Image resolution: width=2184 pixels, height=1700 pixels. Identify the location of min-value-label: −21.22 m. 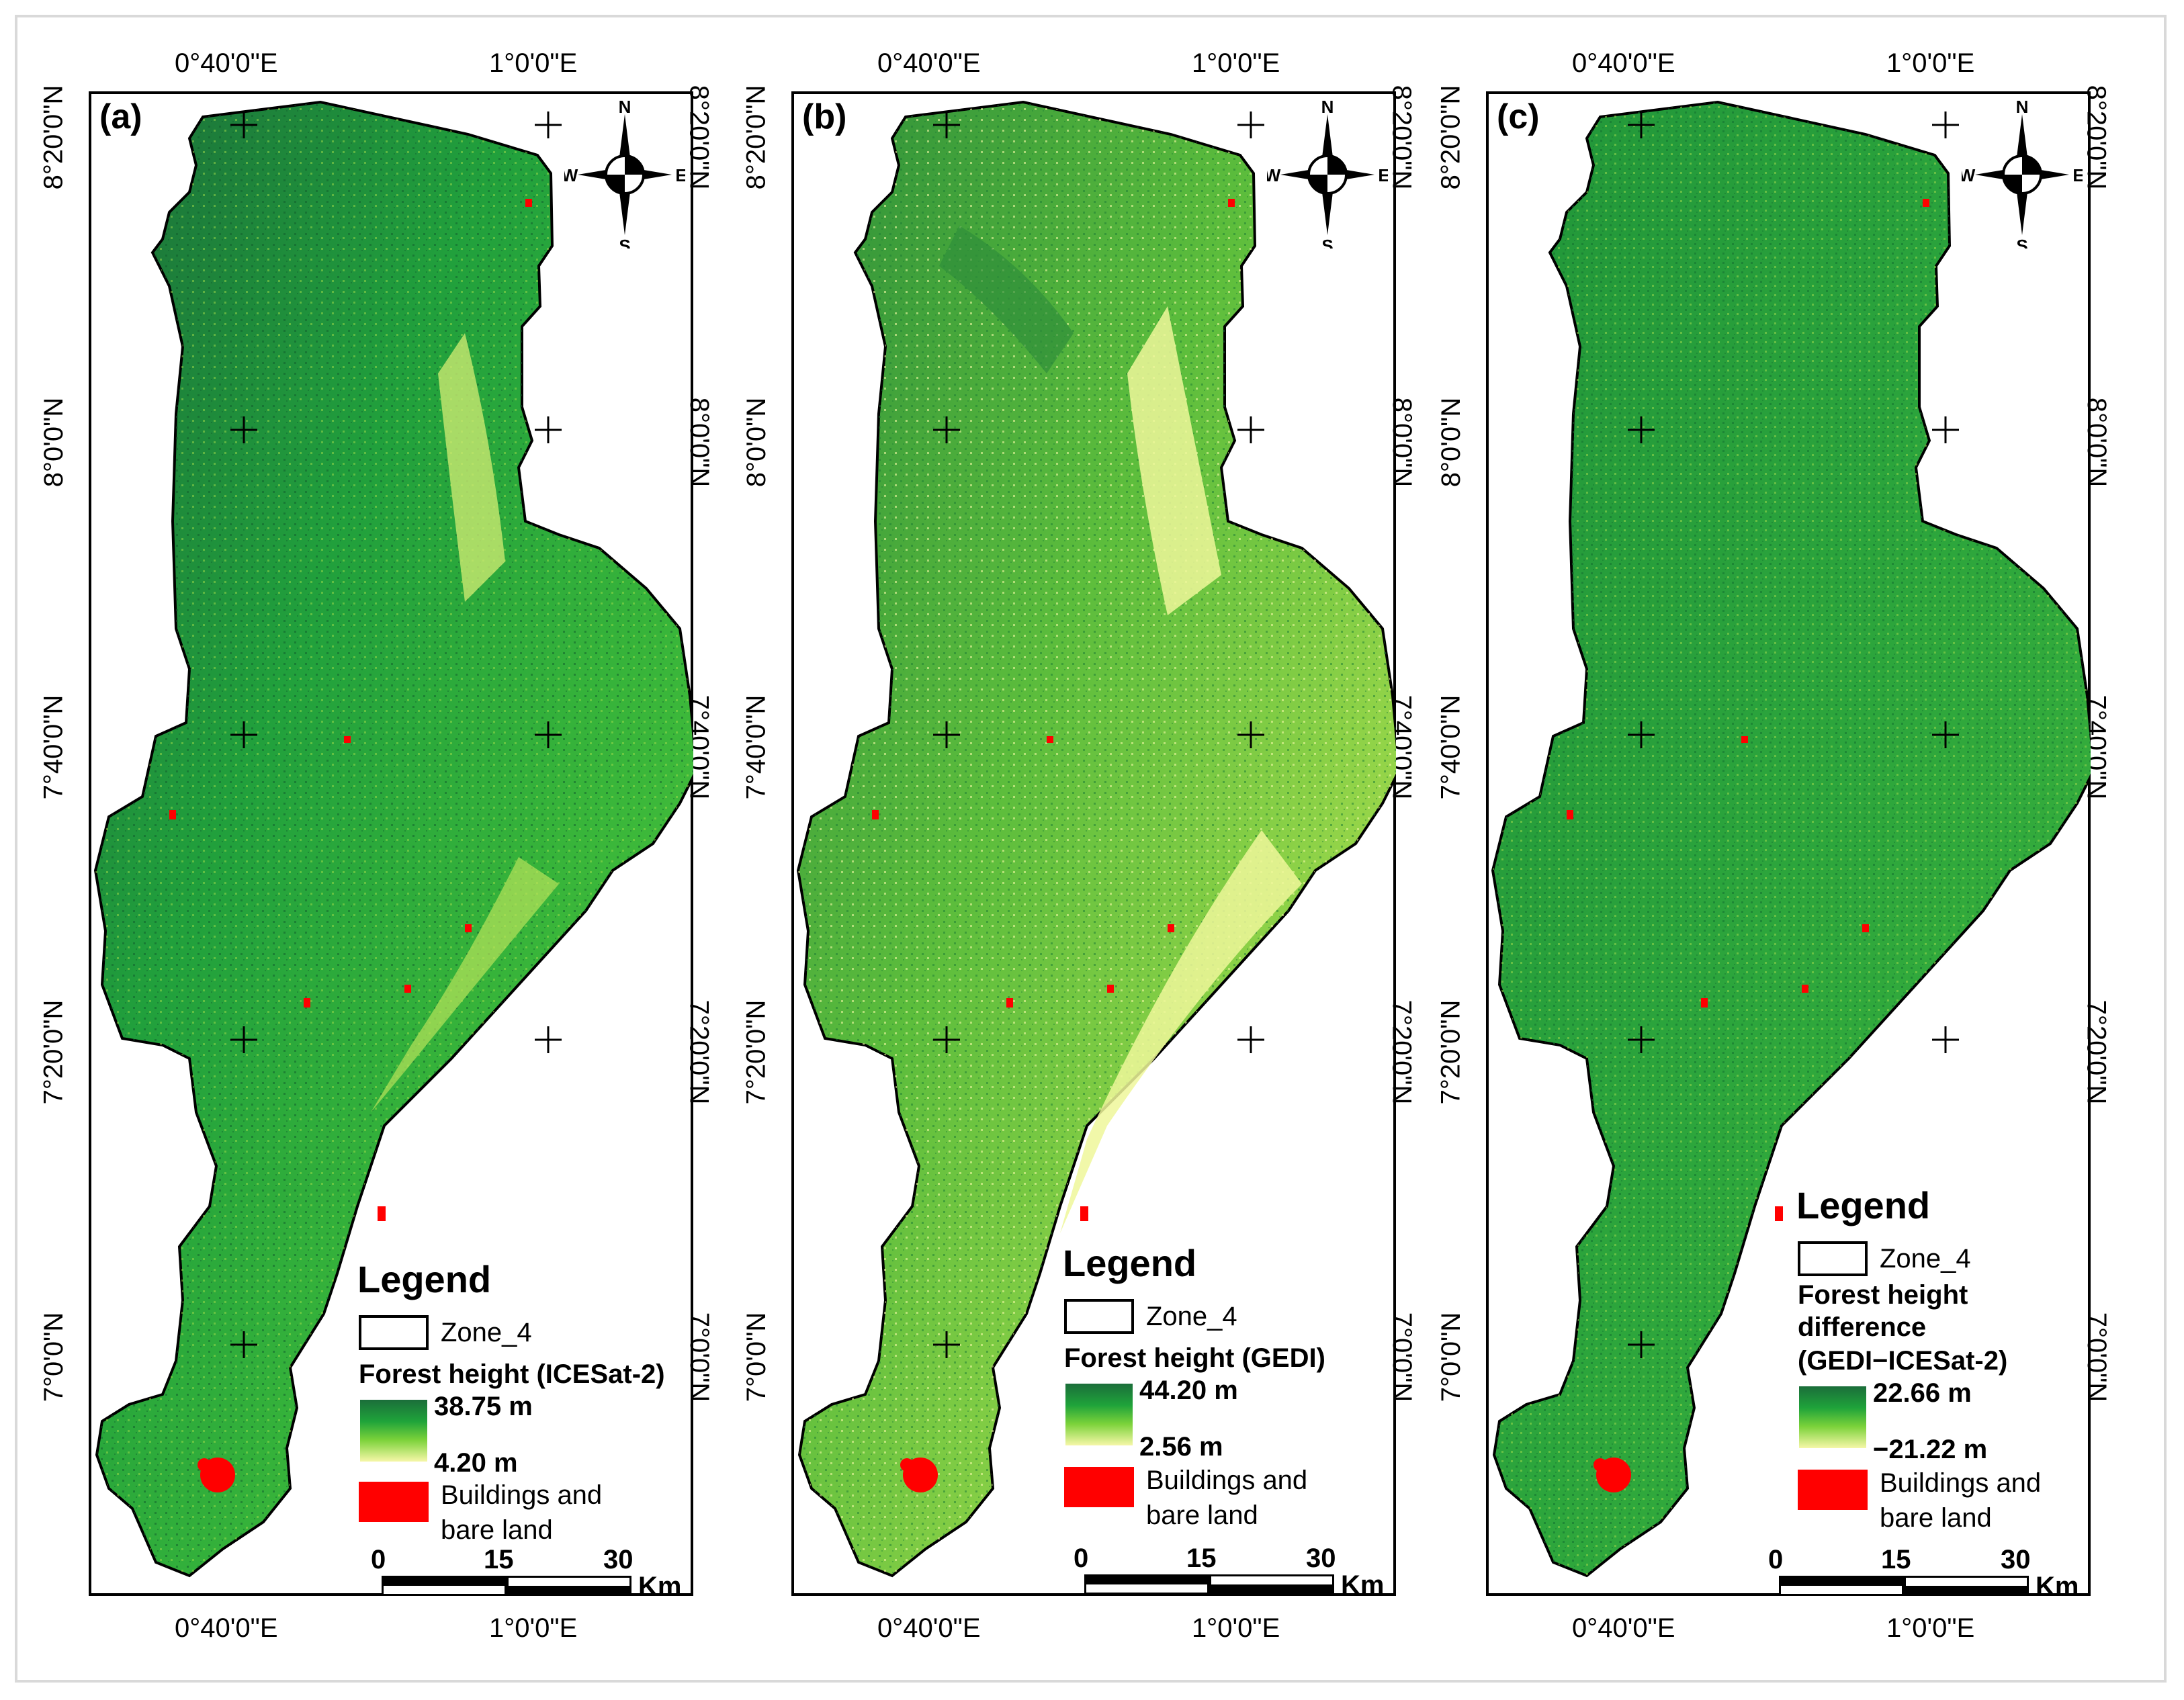
(1930, 1450).